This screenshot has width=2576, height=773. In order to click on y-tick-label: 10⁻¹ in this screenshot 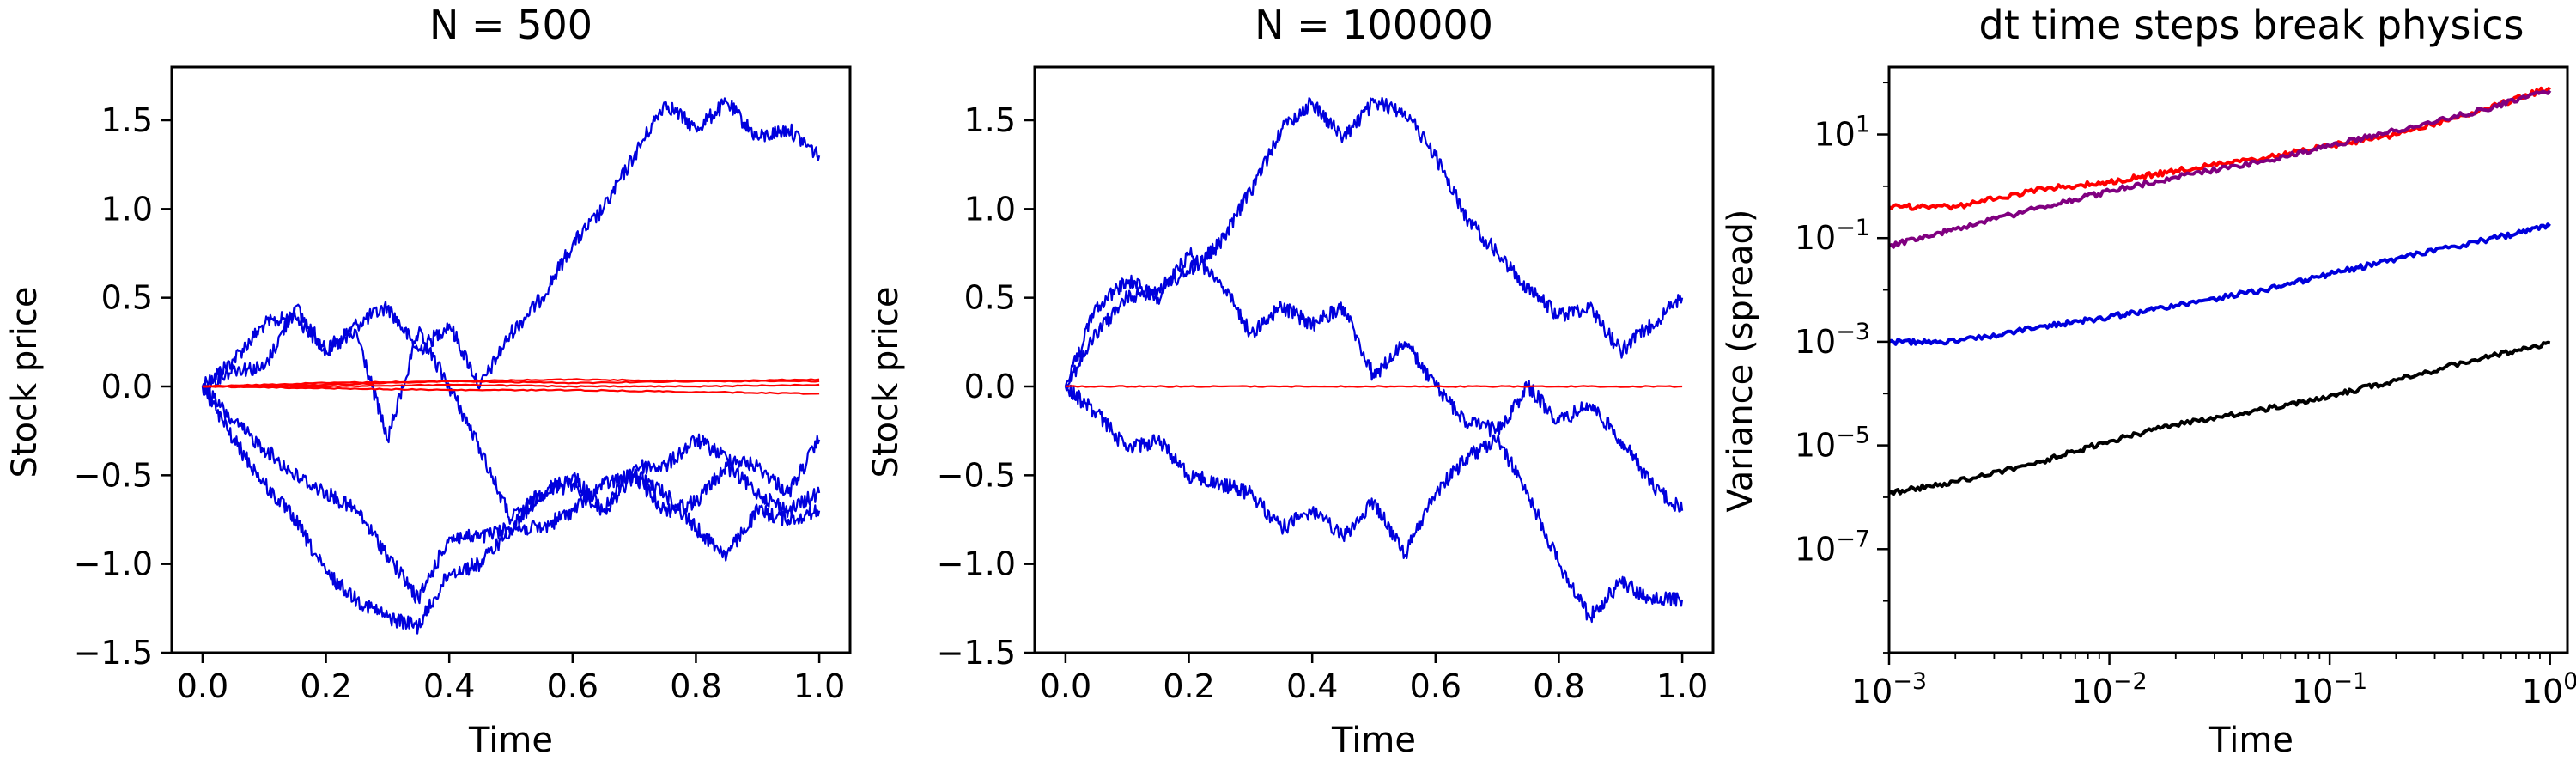, I will do `click(1833, 236)`.